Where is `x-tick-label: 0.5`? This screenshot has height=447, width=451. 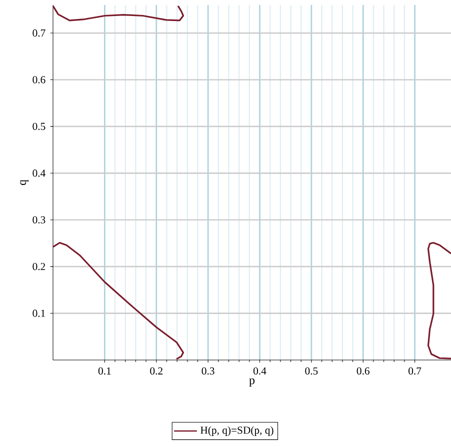 x-tick-label: 0.5 is located at coordinates (311, 371).